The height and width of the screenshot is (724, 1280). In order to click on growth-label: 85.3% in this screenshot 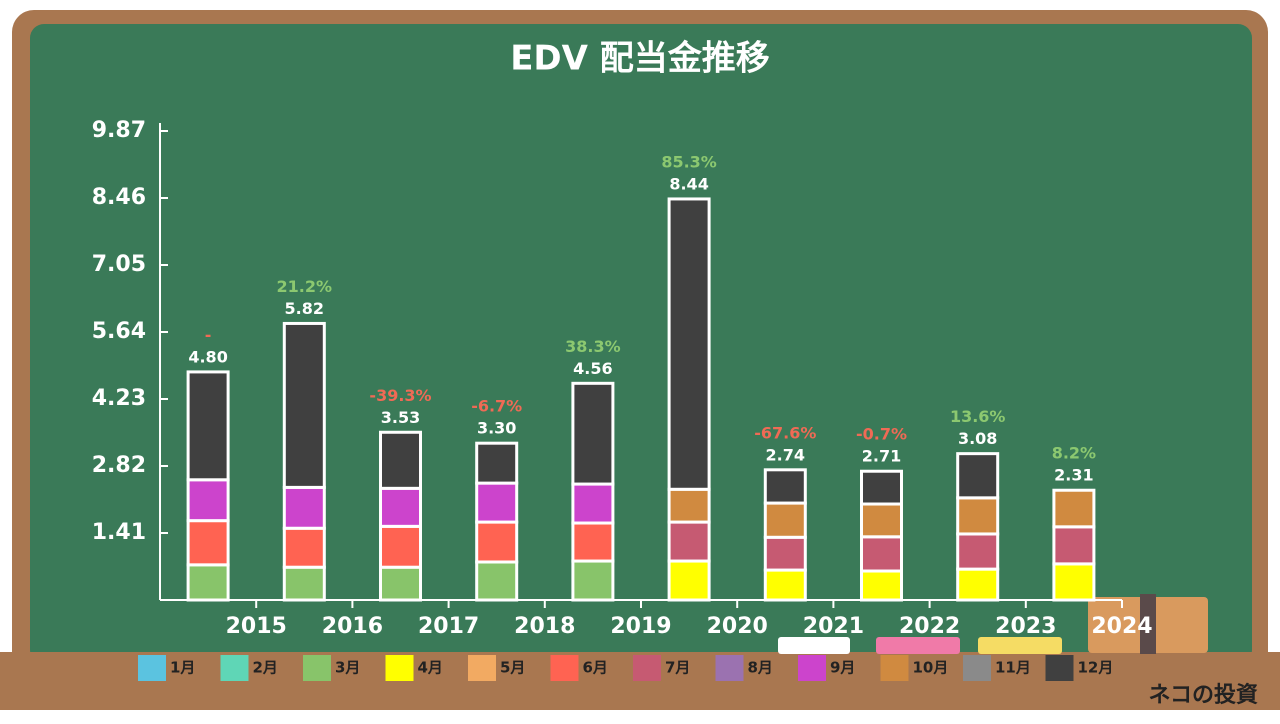, I will do `click(689, 161)`.